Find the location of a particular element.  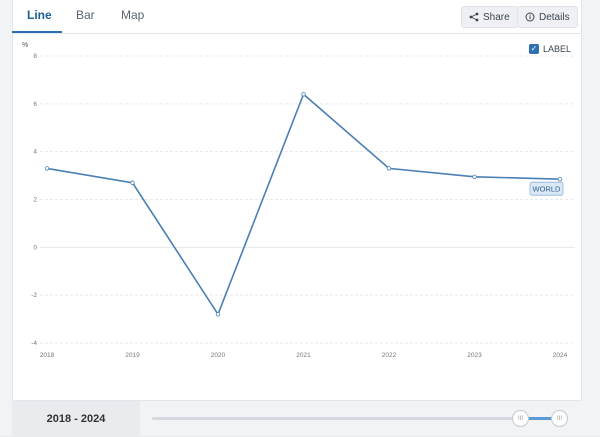

active-tab-indicator is located at coordinates (37, 32).